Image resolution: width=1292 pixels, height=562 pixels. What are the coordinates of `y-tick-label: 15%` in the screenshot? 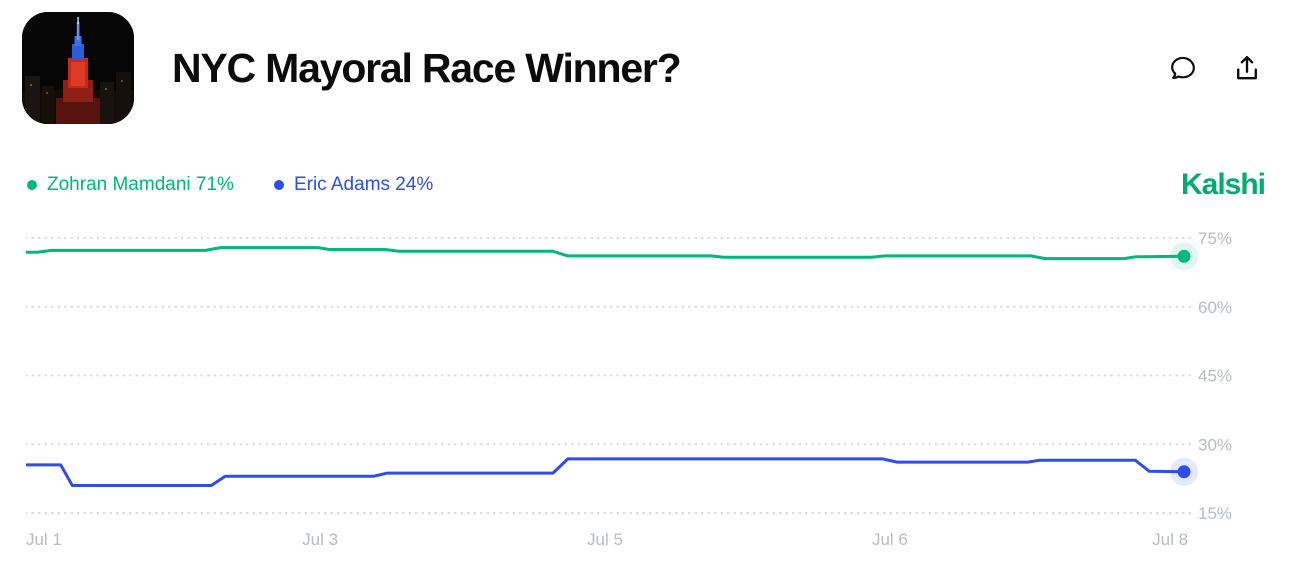 It's located at (1215, 513).